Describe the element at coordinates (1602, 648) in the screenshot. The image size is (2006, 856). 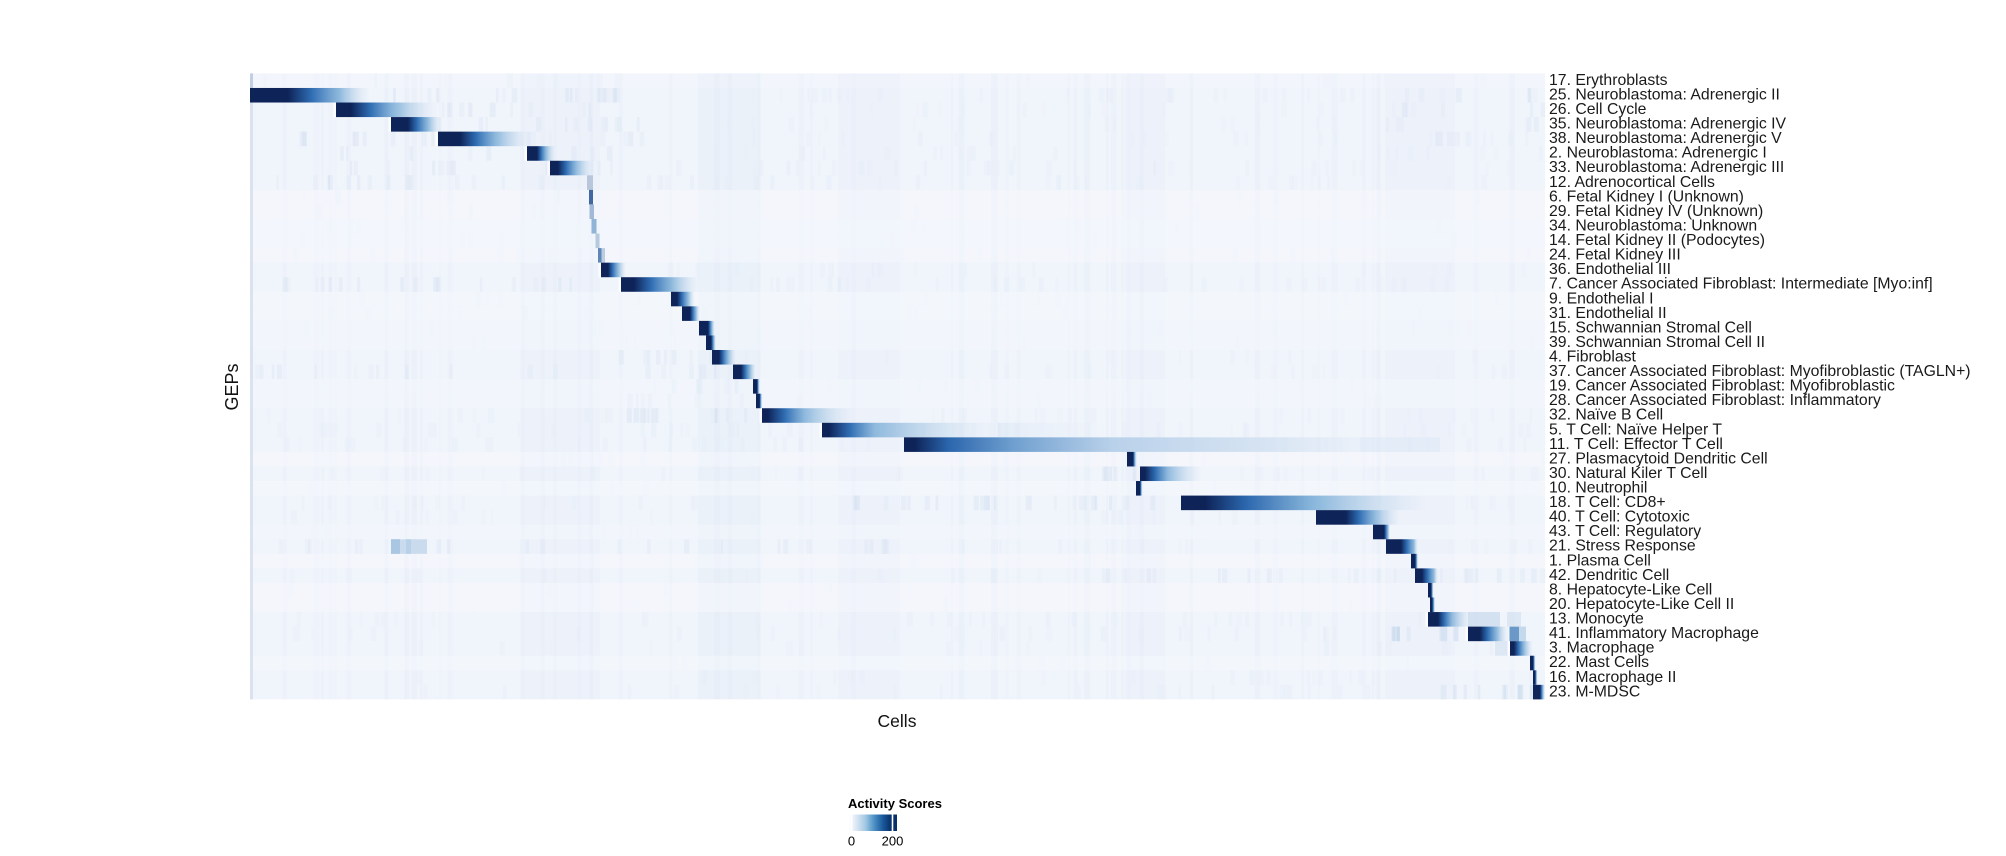
I see `svg-text: 3. Macrophage` at that location.